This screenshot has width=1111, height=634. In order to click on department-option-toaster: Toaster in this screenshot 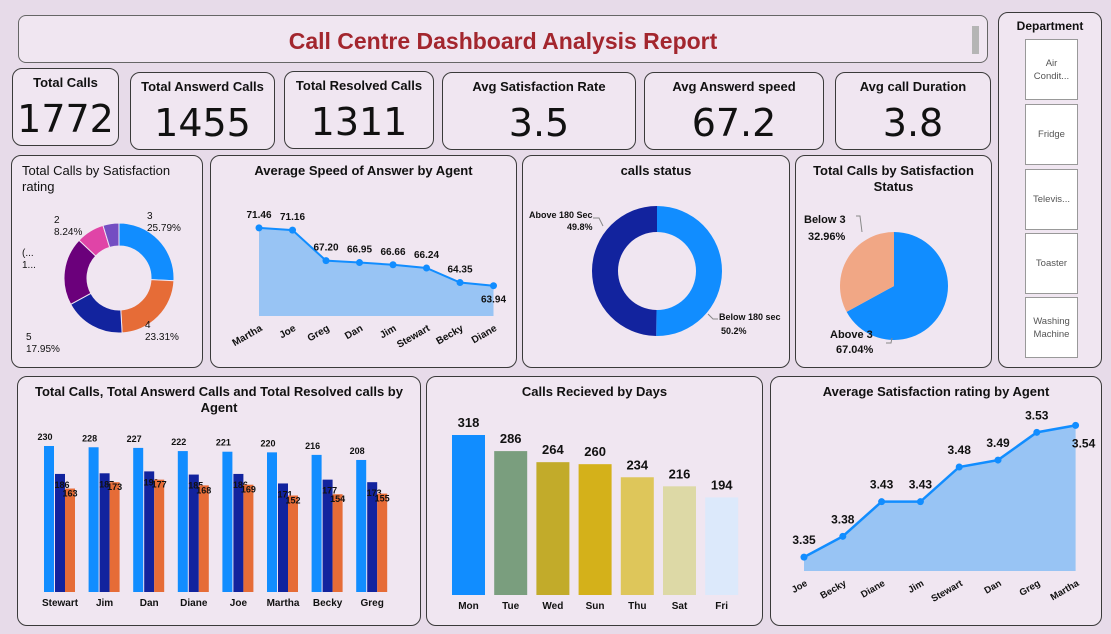, I will do `click(1051, 263)`.